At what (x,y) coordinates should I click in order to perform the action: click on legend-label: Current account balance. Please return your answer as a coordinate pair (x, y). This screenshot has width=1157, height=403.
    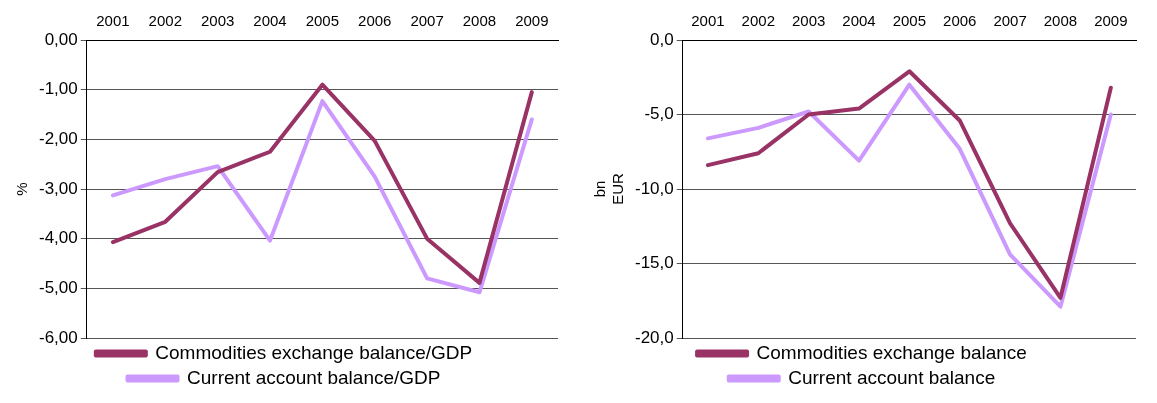
    Looking at the image, I should click on (892, 377).